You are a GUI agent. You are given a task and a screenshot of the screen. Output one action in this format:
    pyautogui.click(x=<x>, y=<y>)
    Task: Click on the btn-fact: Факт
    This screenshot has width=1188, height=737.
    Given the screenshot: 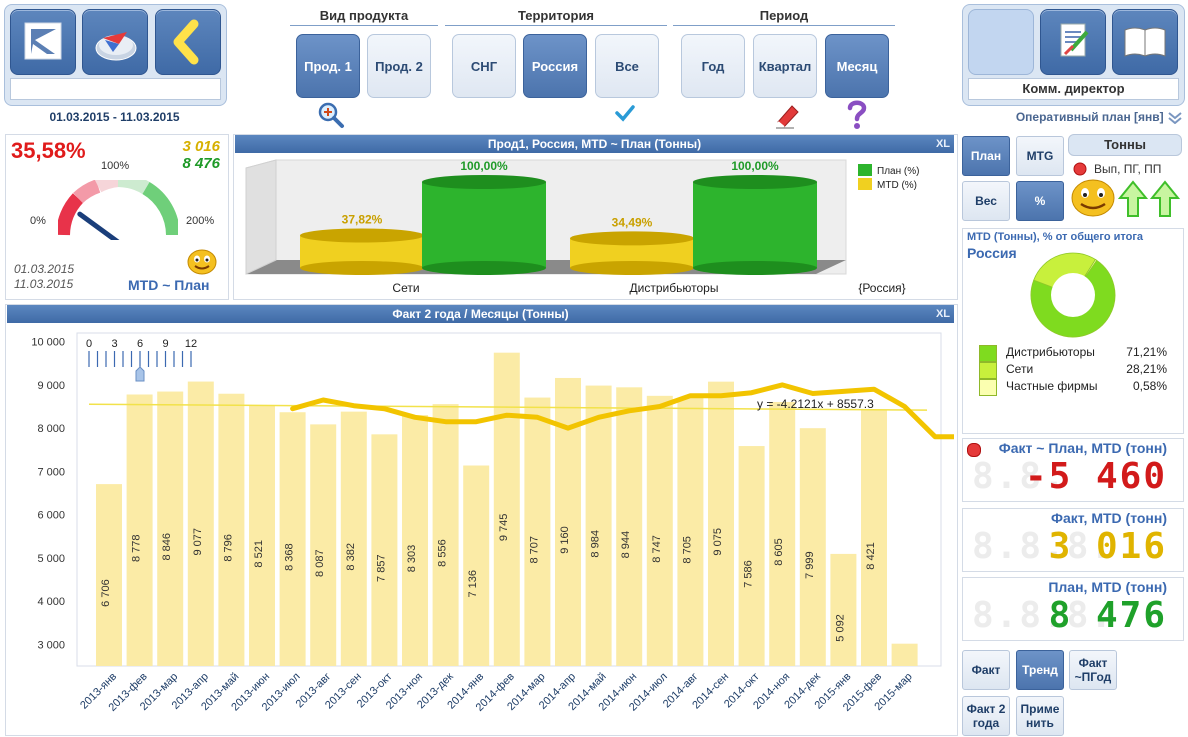 What is the action you would take?
    pyautogui.click(x=986, y=670)
    